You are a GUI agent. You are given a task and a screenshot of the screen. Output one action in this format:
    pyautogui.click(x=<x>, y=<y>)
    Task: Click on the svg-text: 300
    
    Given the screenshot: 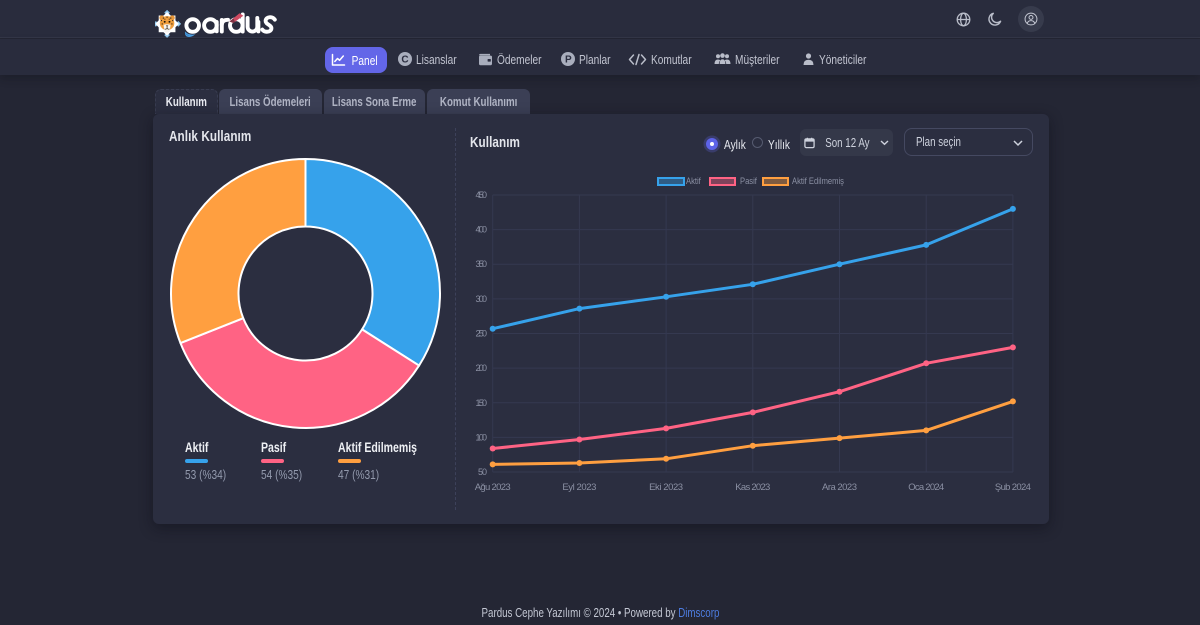 What is the action you would take?
    pyautogui.click(x=482, y=299)
    